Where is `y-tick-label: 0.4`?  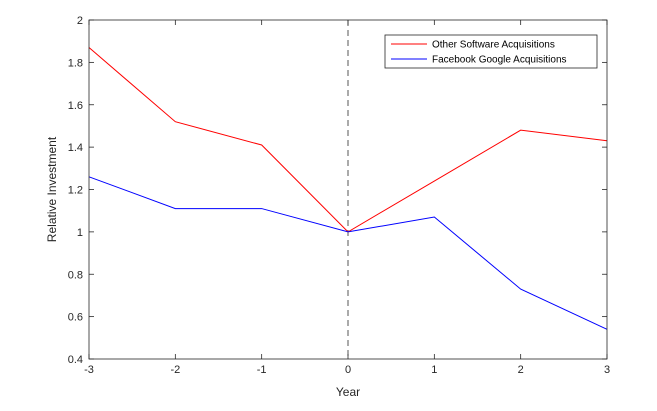 y-tick-label: 0.4 is located at coordinates (75, 360).